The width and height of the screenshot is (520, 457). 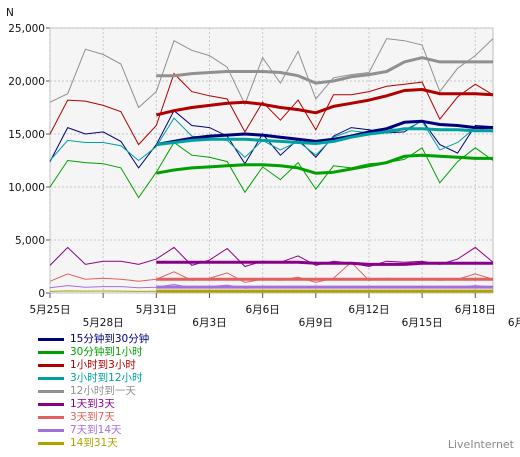 I want to click on legend-label: 14到31天, so click(x=94, y=443).